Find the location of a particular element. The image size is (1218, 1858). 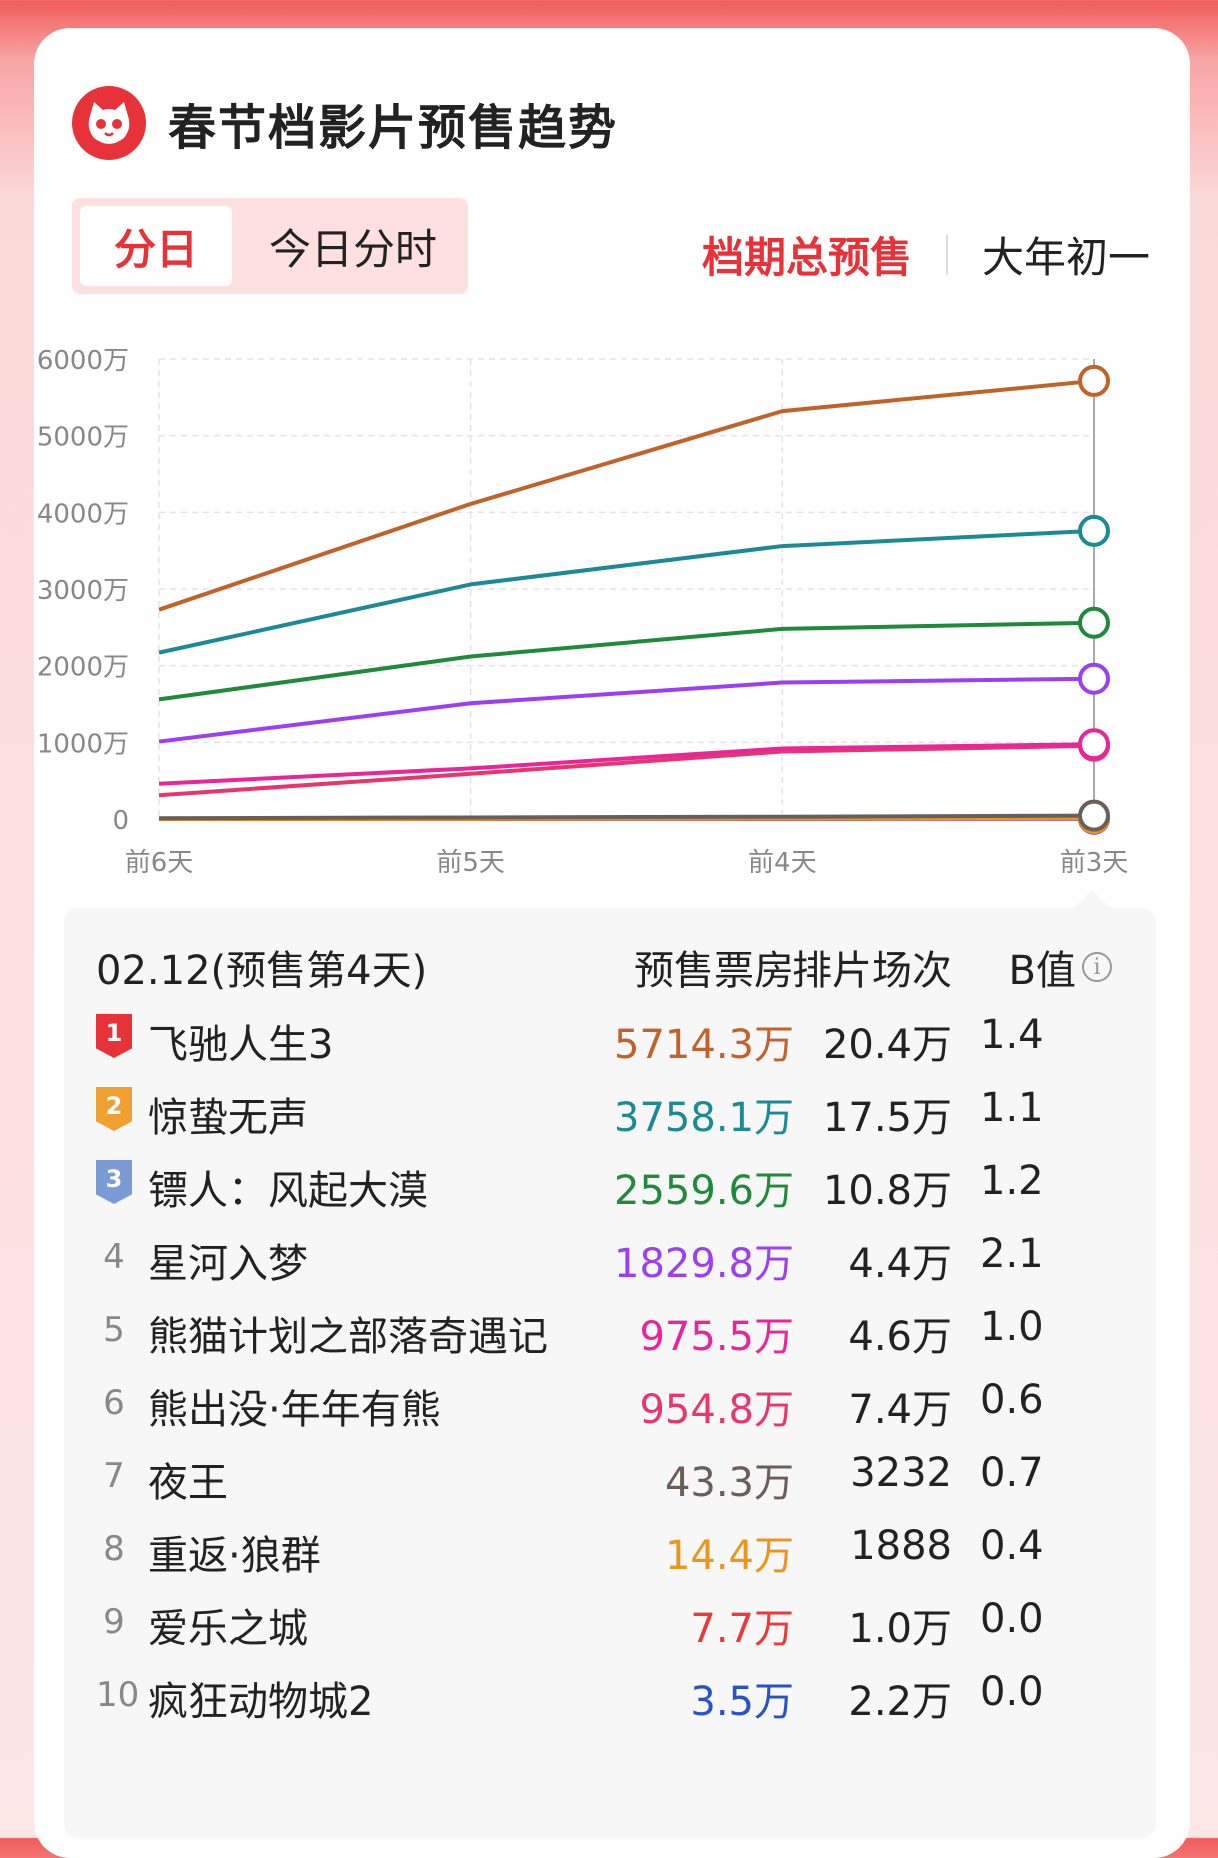

screenings-value: 7.4万 is located at coordinates (900, 1406).